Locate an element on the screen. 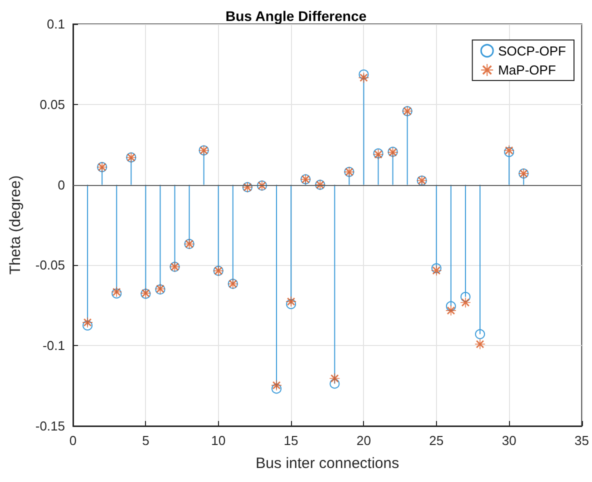 The width and height of the screenshot is (592, 482). y-tick-label: 0.1 is located at coordinates (55, 24).